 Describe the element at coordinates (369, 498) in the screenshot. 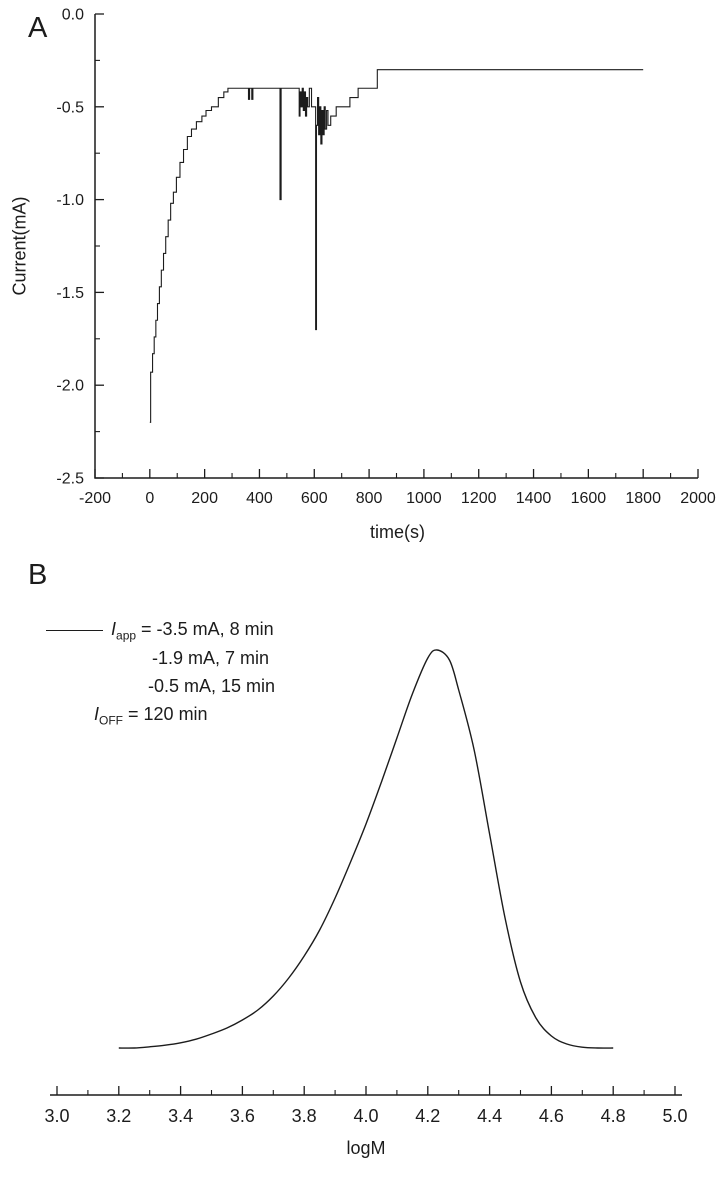

I see `svg-text: 800` at that location.